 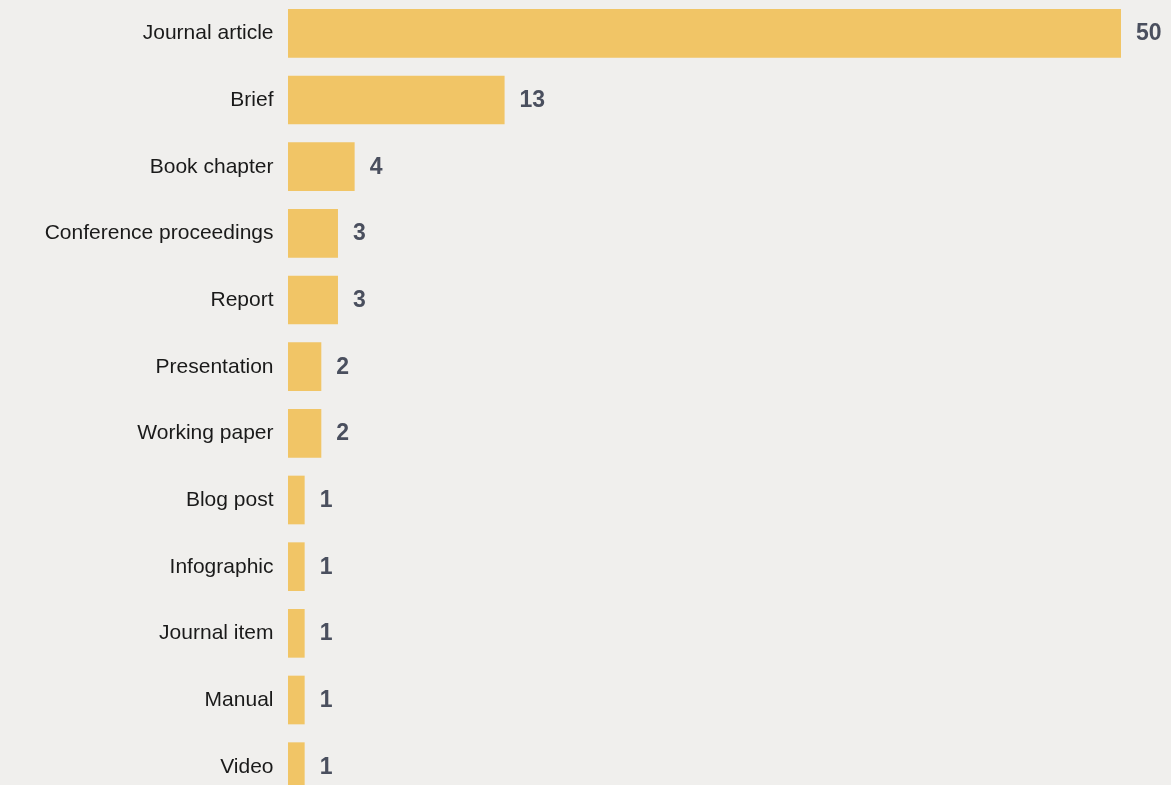 What do you see at coordinates (221, 565) in the screenshot?
I see `y-tick-label: Infographic` at bounding box center [221, 565].